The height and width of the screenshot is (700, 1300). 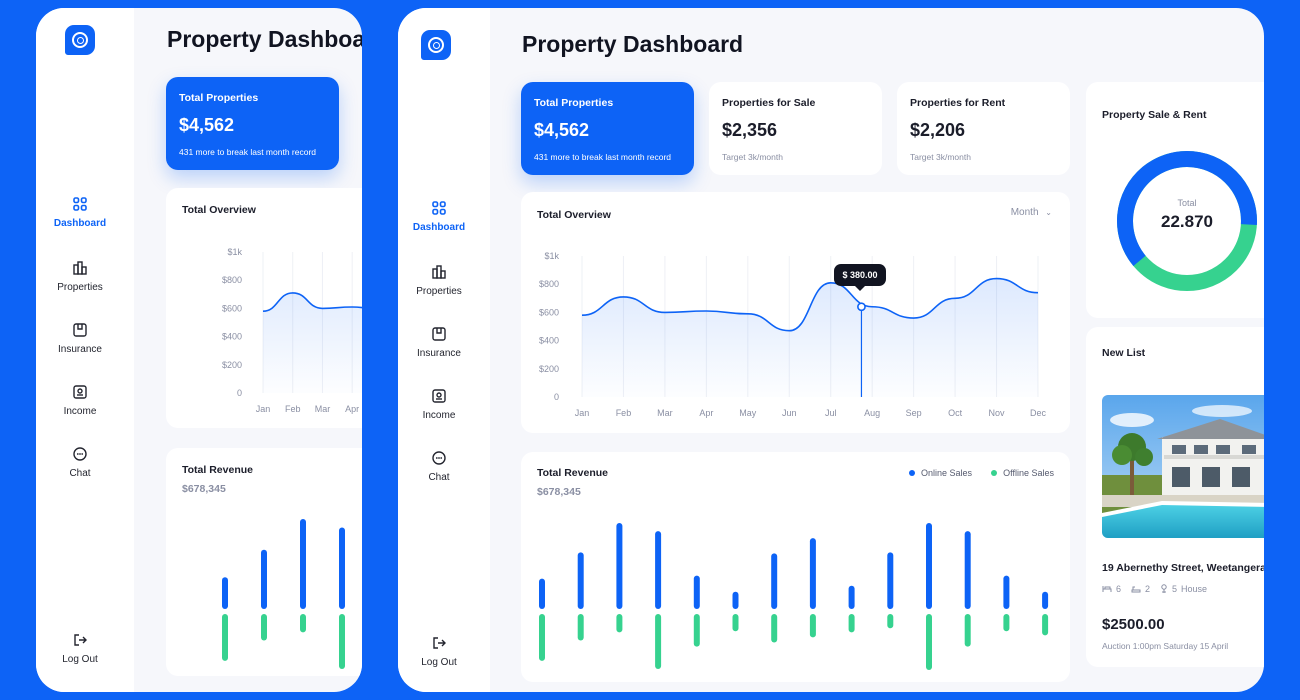 I want to click on property-image, so click(x=1183, y=466).